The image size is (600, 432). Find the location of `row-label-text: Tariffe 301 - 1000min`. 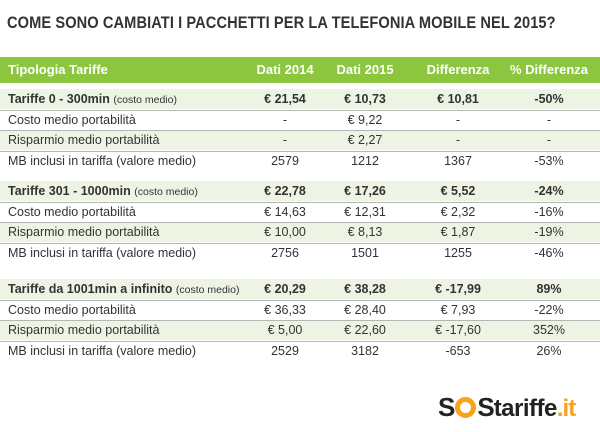

row-label-text: Tariffe 301 - 1000min is located at coordinates (69, 191).